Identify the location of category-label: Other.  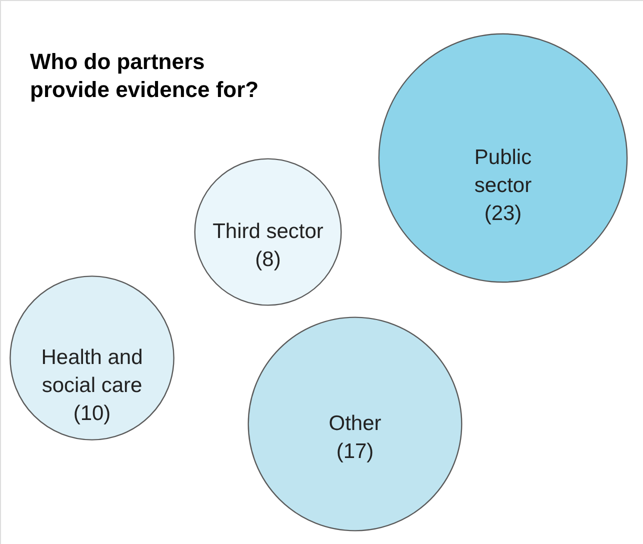
(355, 423).